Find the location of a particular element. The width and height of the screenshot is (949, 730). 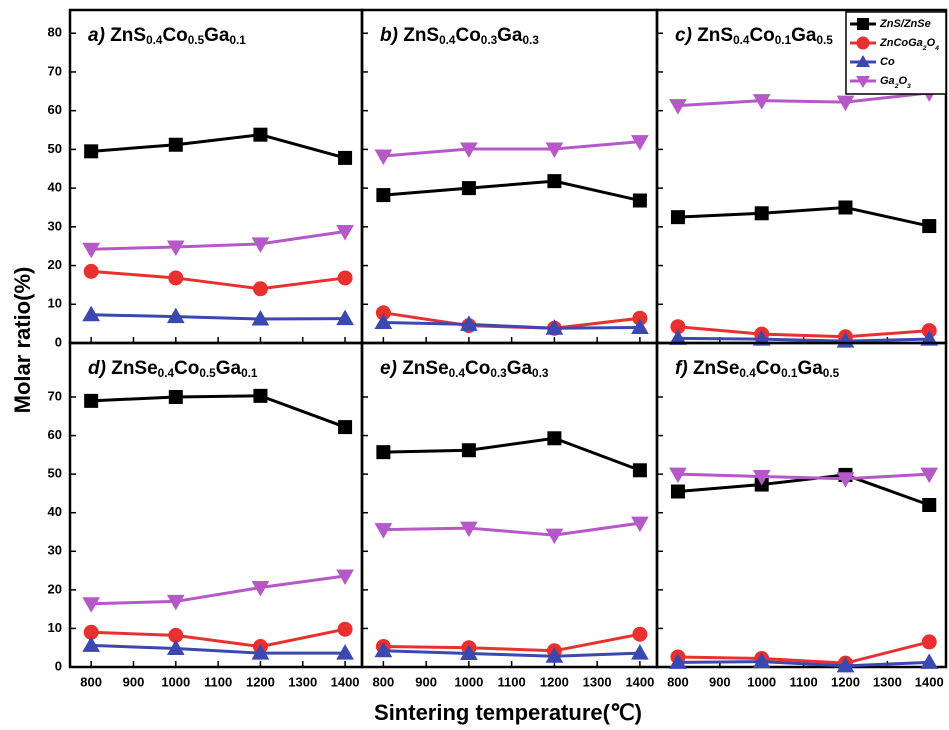

legend-label: ZnS/ZnSe is located at coordinates (905, 24).